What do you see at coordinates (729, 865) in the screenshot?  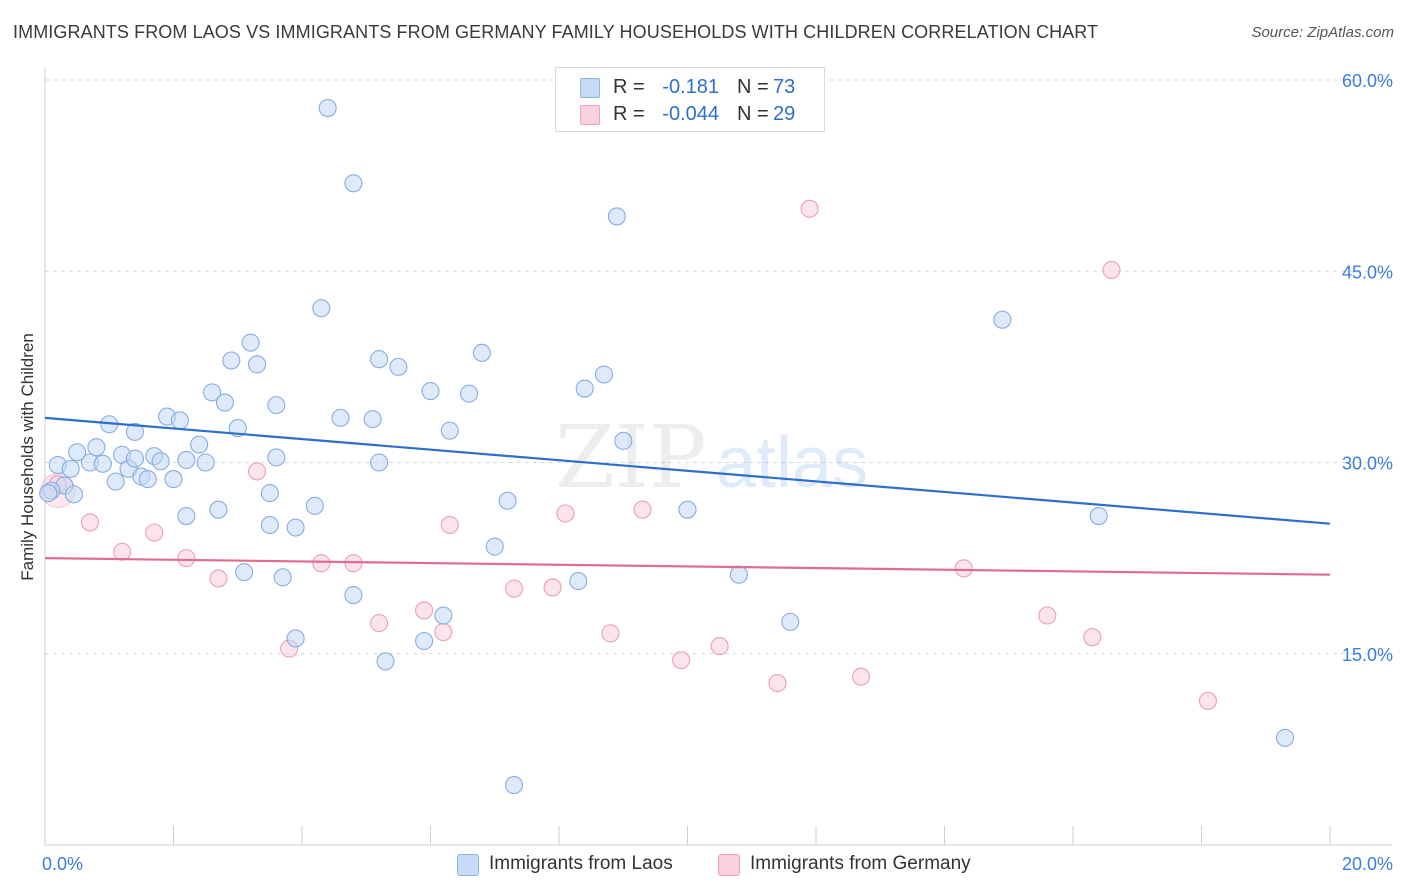 I see `legend-swatch-germany` at bounding box center [729, 865].